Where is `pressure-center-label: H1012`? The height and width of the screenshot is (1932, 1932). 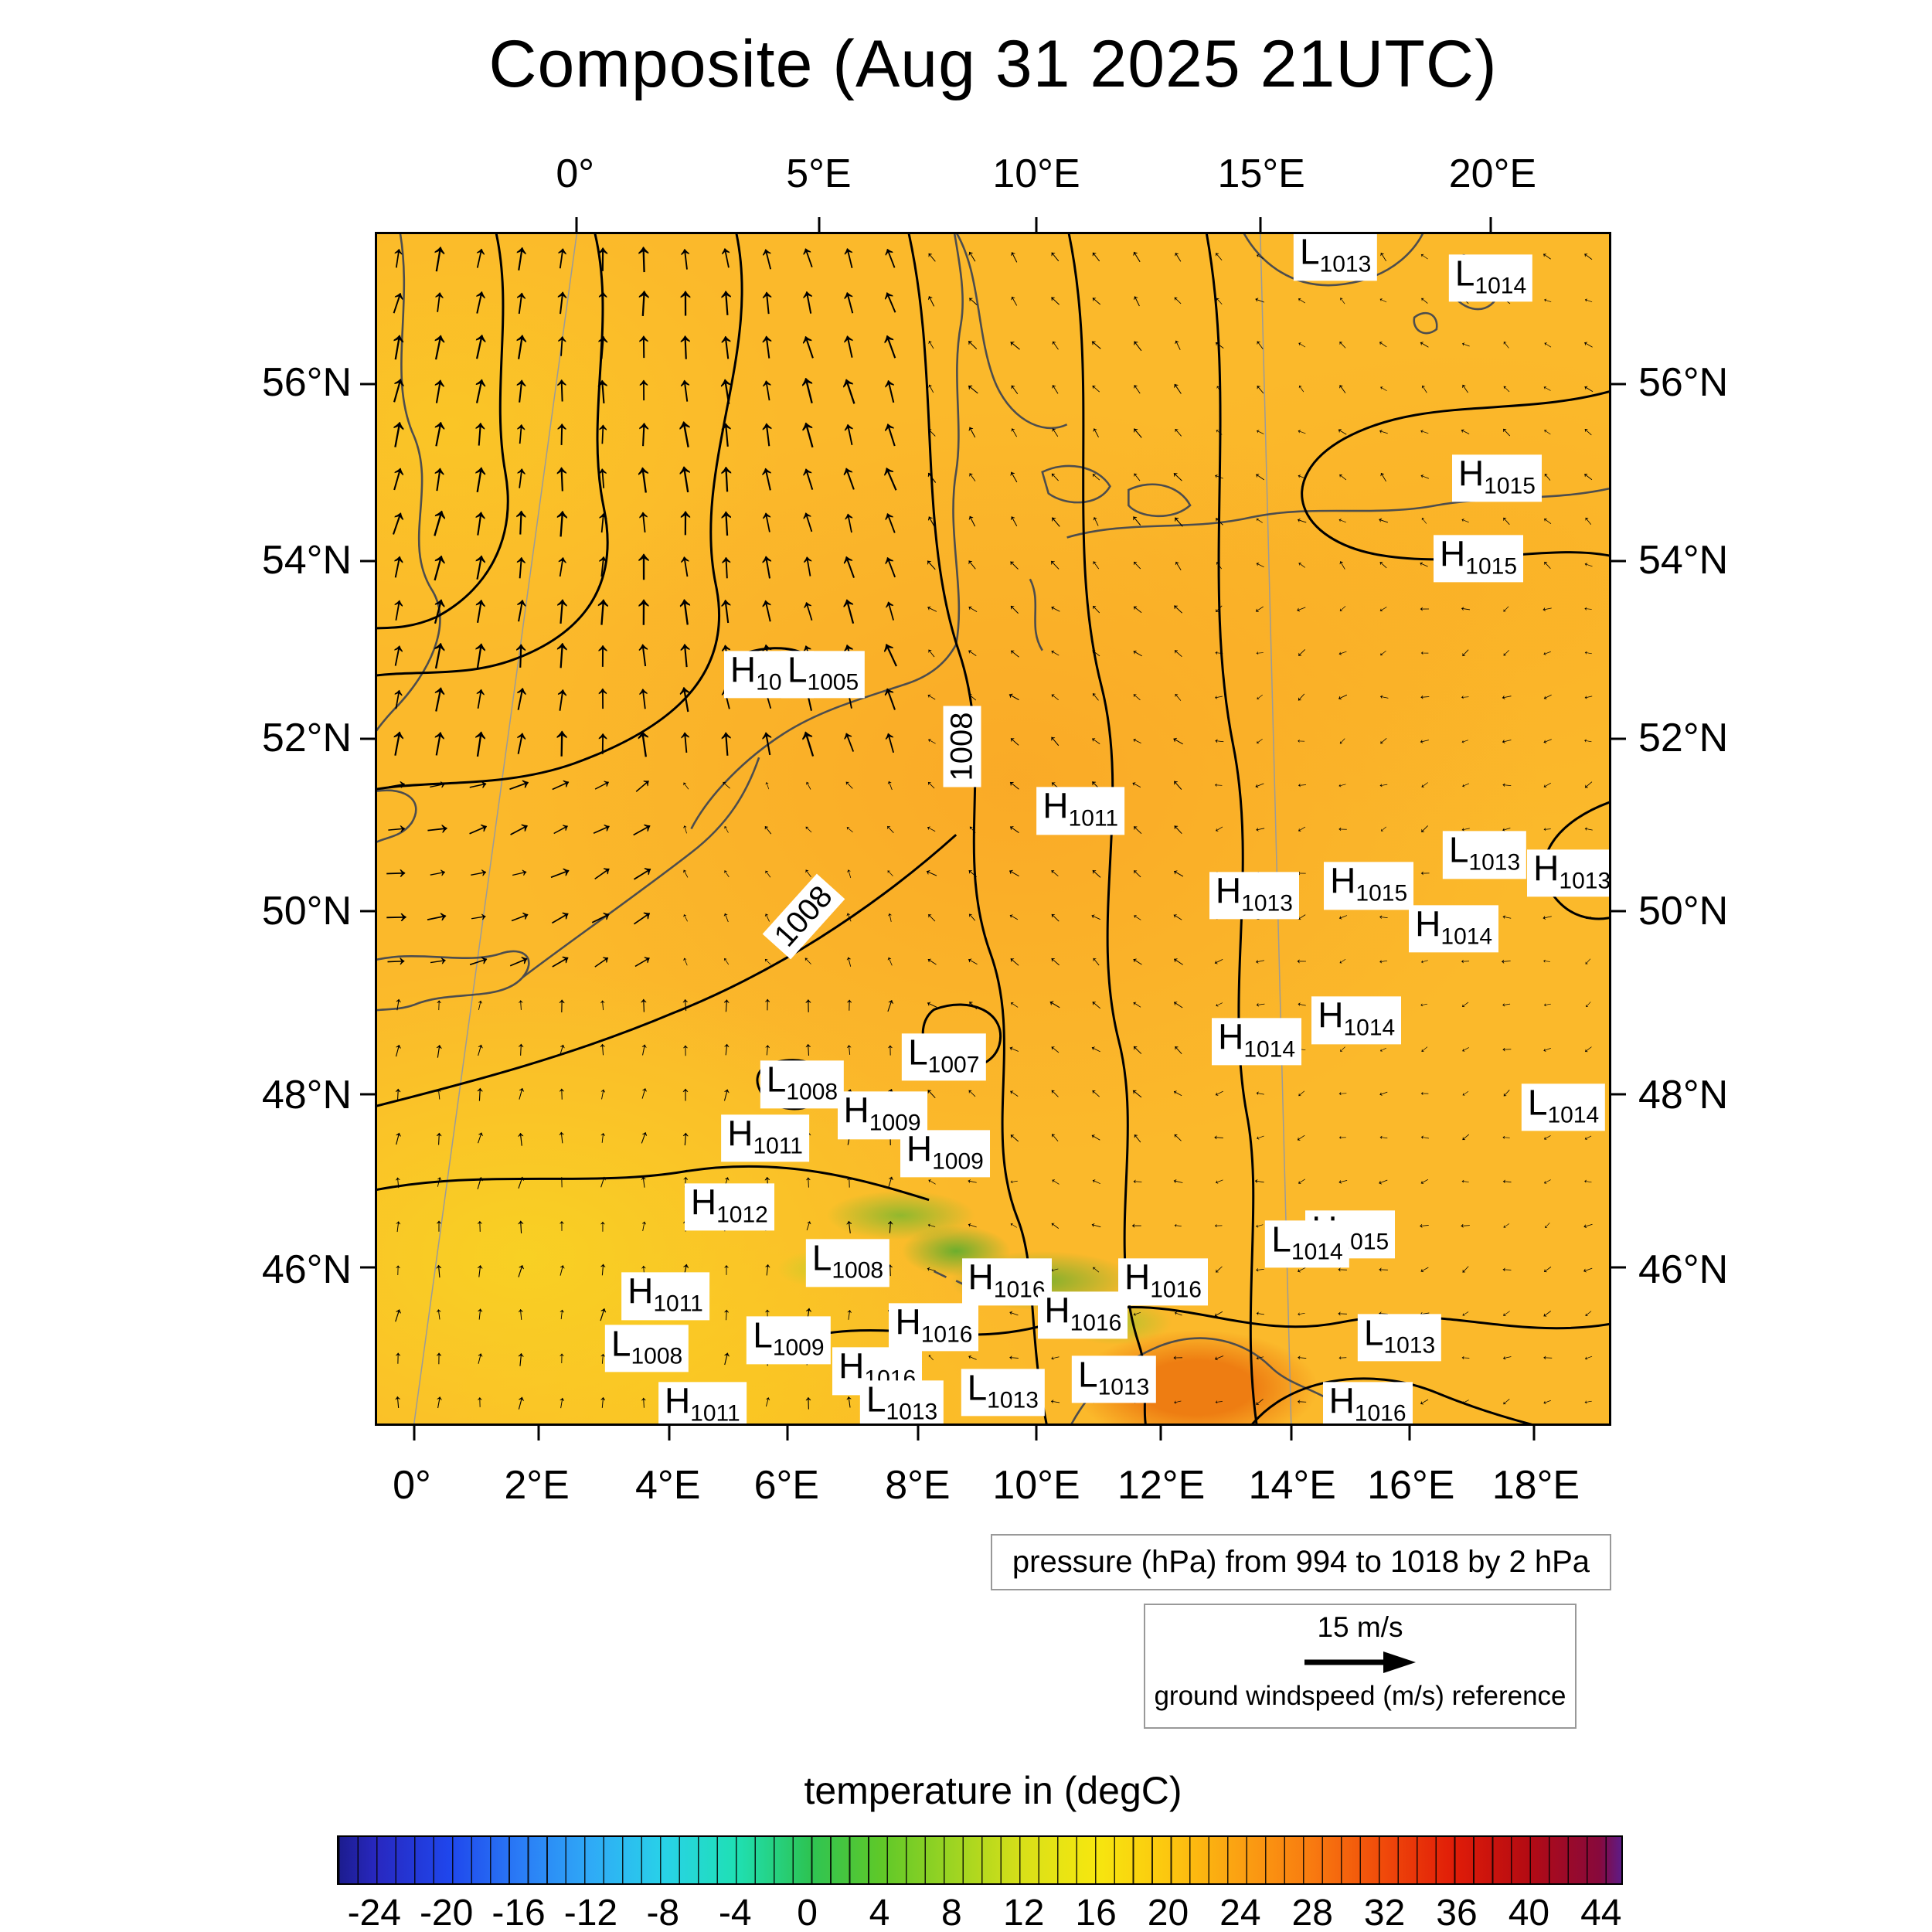
pressure-center-label: H1012 is located at coordinates (729, 1207).